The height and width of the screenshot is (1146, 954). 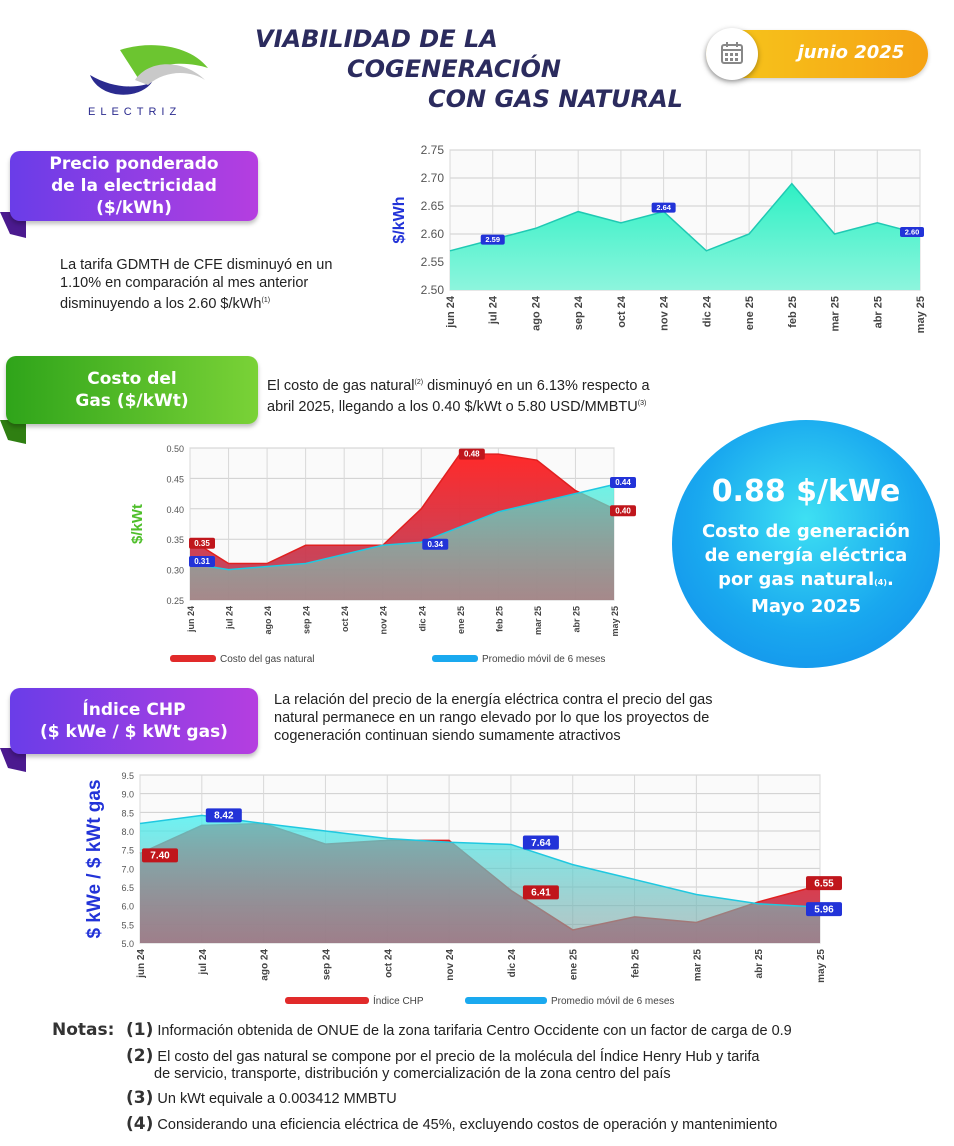 What do you see at coordinates (266, 300) in the screenshot?
I see `footnote-ref: (1)` at bounding box center [266, 300].